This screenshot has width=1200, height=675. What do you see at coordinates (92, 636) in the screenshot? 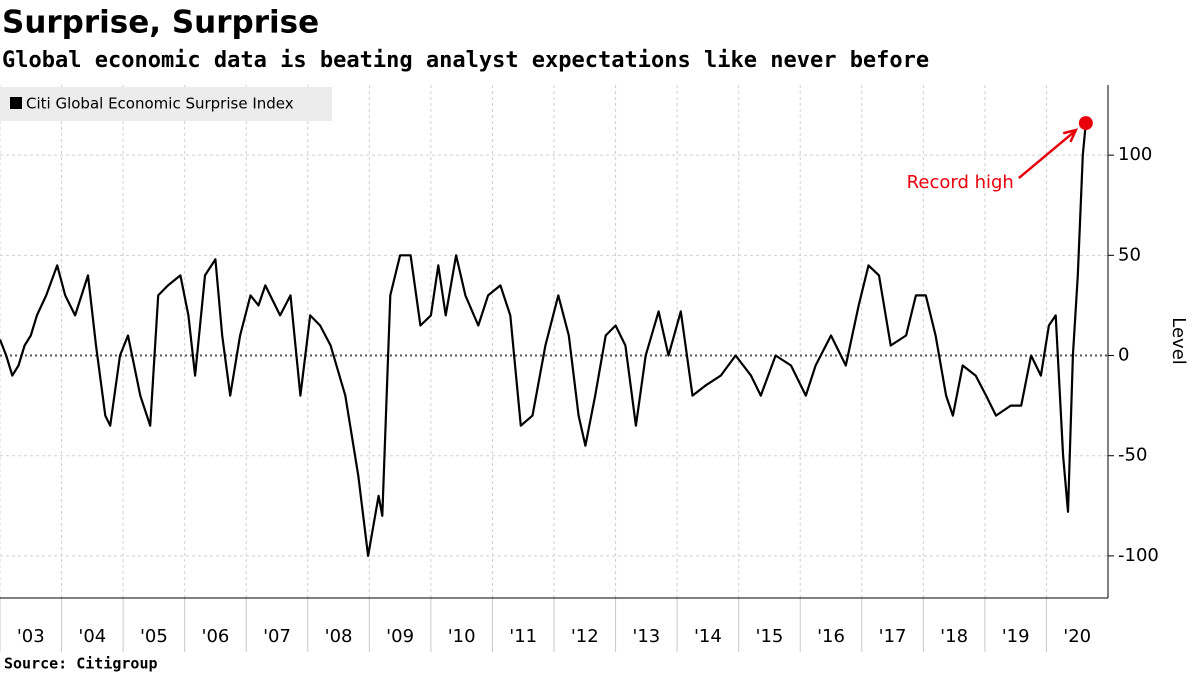
I see `x-tick-label: '04` at bounding box center [92, 636].